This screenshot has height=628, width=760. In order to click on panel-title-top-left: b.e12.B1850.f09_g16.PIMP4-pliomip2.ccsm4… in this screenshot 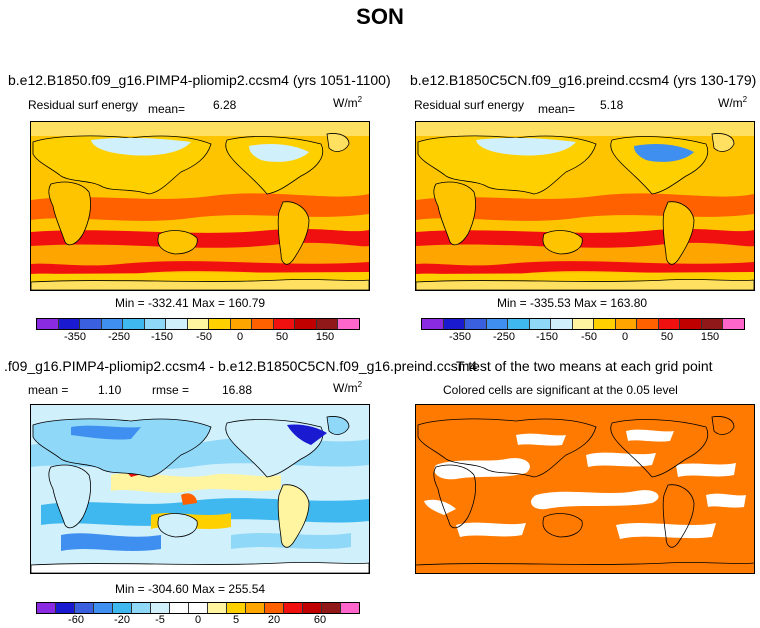, I will do `click(199, 80)`.